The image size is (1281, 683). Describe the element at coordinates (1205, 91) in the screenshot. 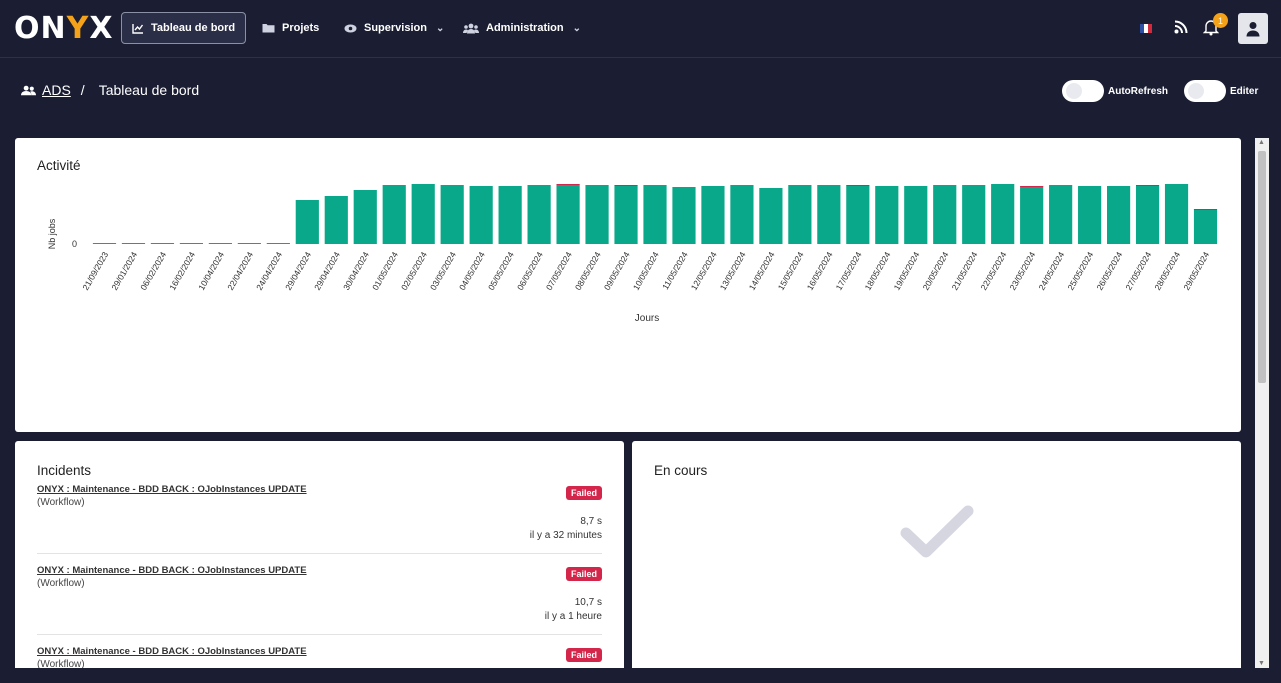

I see `editer-toggle` at that location.